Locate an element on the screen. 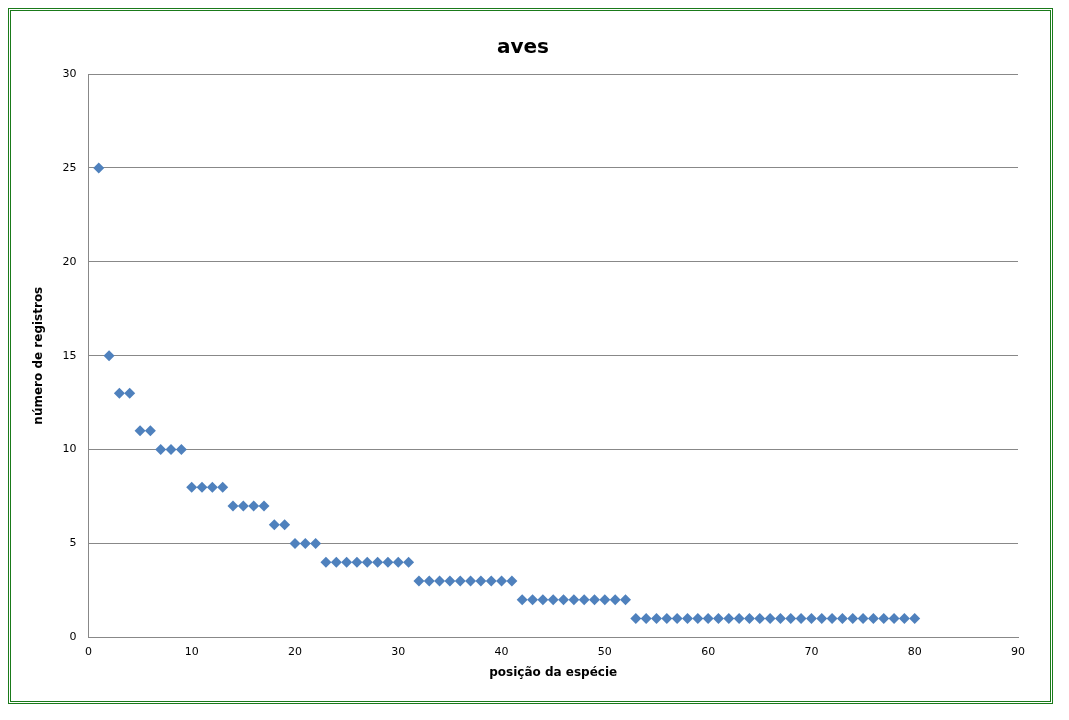 This screenshot has width=1069, height=720. x-tick-label: 90 is located at coordinates (1018, 651).